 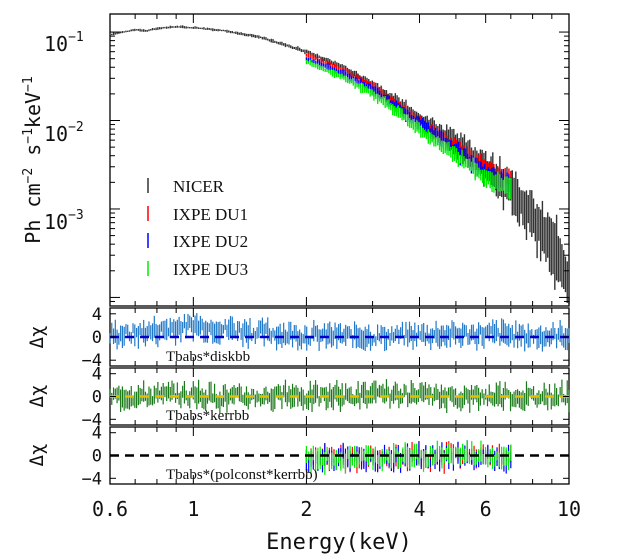 I want to click on x-tick-label: 0.6, so click(x=110, y=509).